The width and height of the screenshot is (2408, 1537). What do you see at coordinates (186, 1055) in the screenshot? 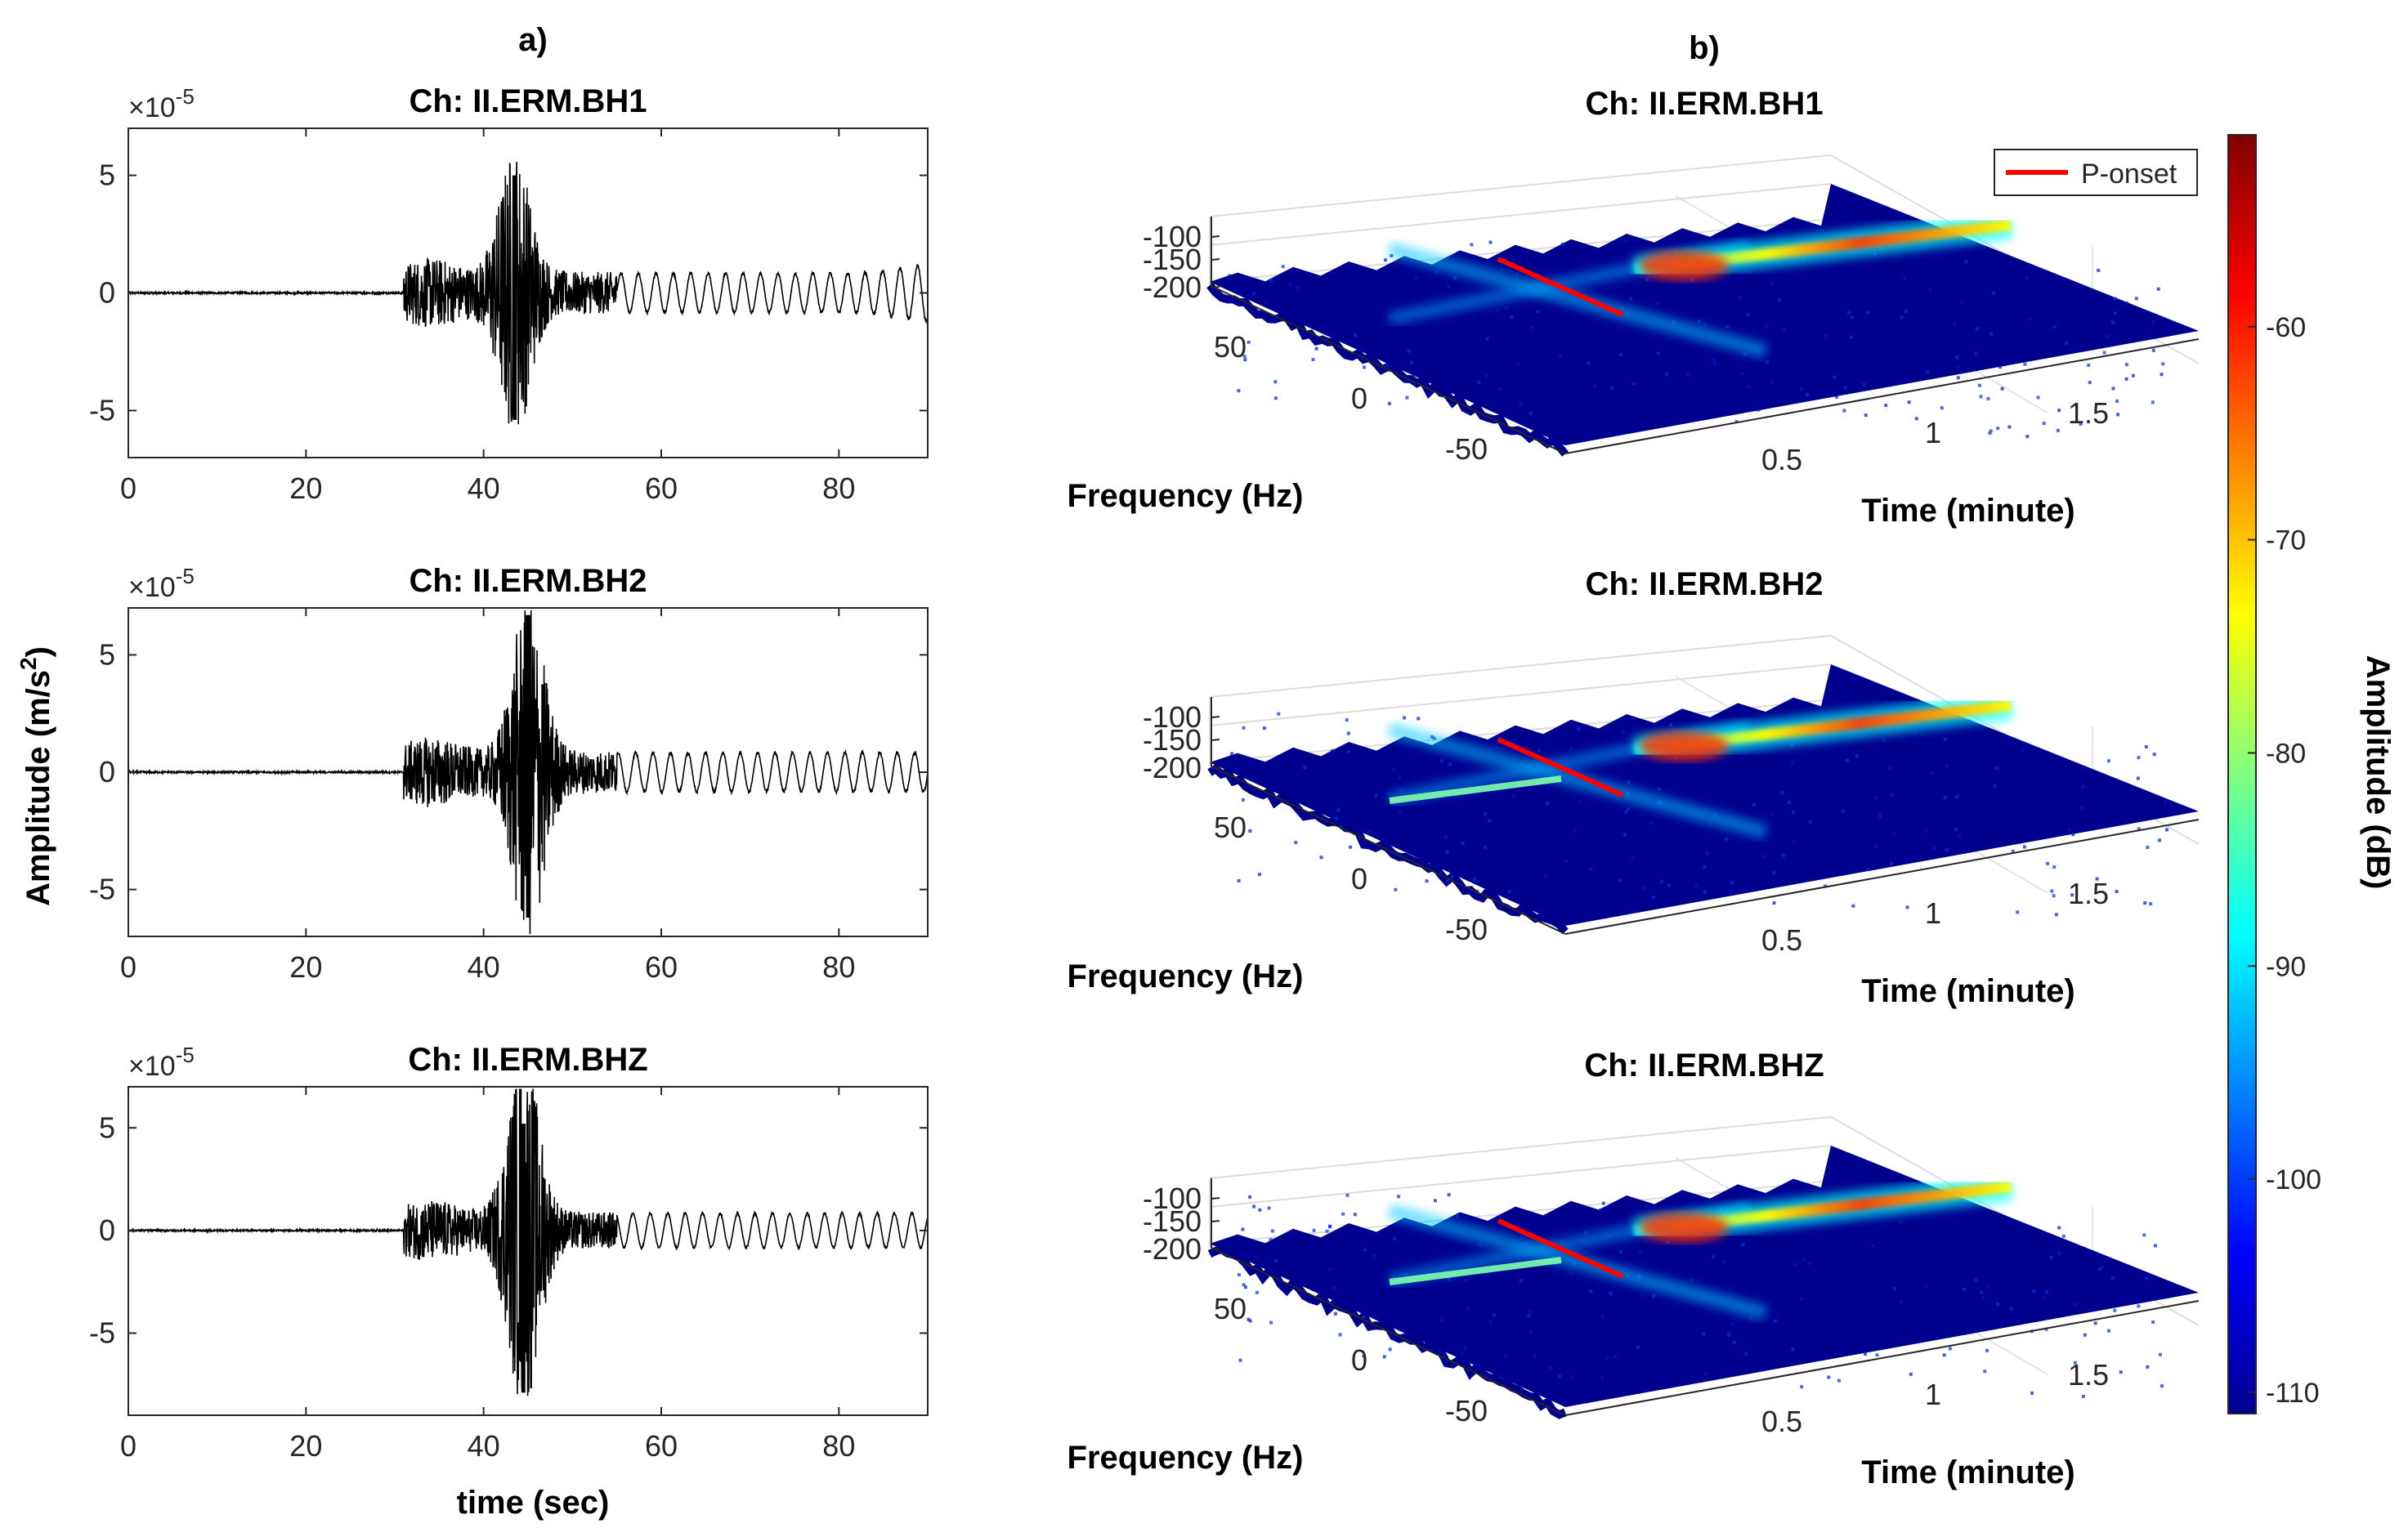
I see `waveform-exponent-power: -5` at bounding box center [186, 1055].